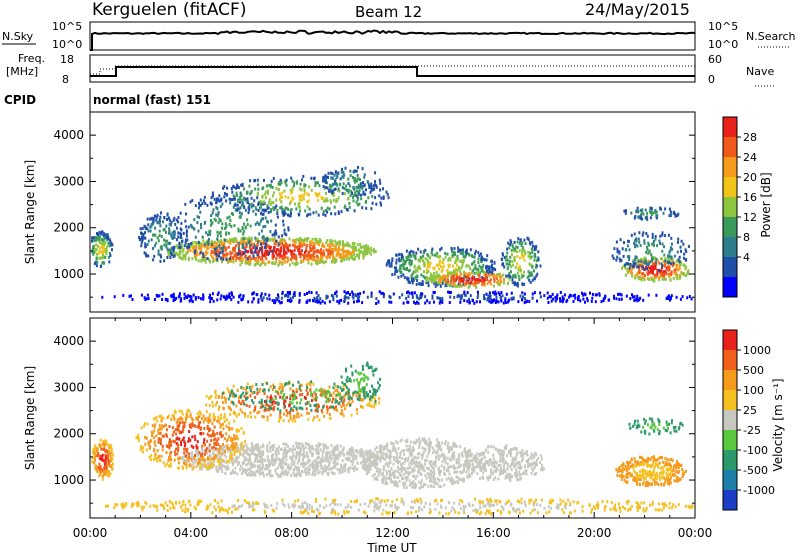 This screenshot has height=554, width=800. I want to click on velocity-xtick: 08:00, so click(291, 533).